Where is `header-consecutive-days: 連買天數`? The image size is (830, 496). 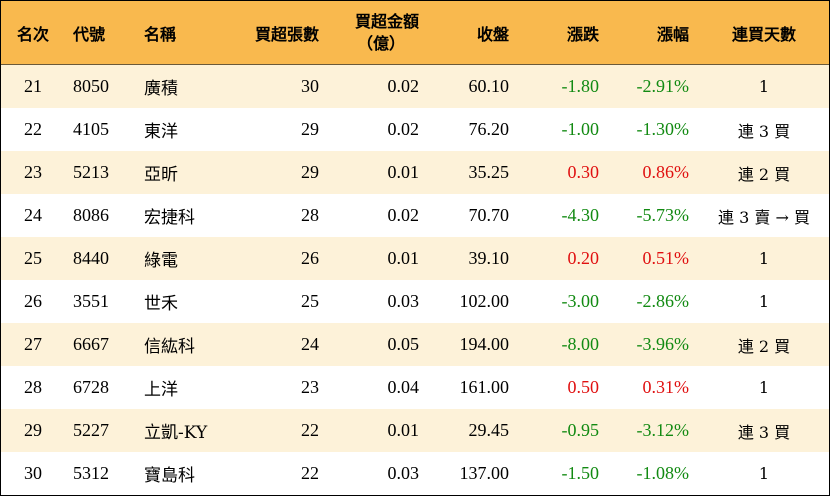 header-consecutive-days: 連買天數 is located at coordinates (763, 34).